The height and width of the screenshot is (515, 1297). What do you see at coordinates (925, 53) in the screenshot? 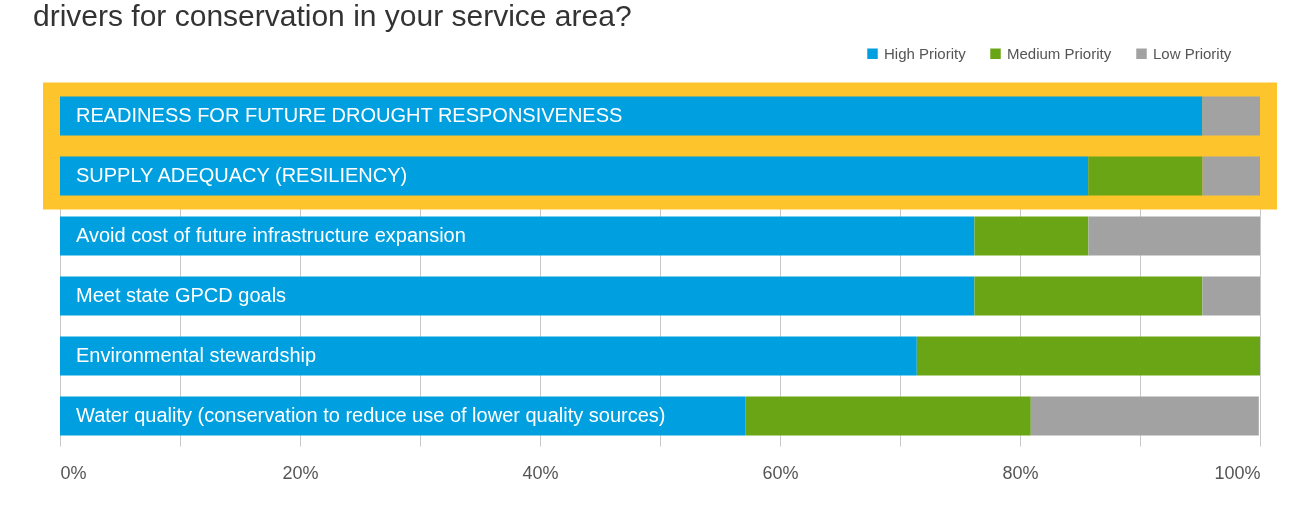
I see `legend-label: High Priority` at bounding box center [925, 53].